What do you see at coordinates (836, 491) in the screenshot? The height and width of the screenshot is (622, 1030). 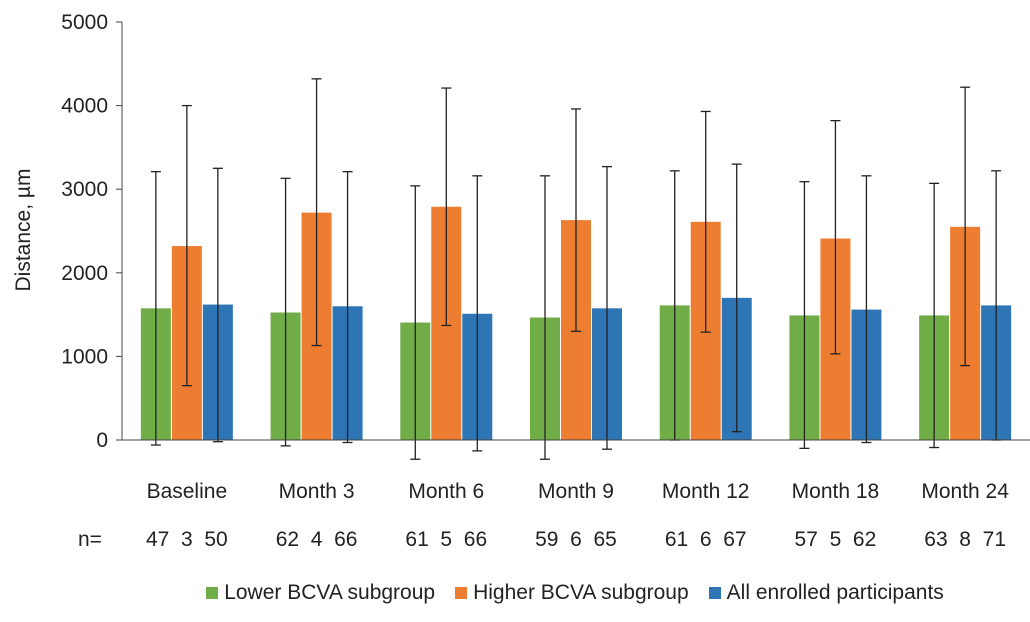 I see `x-tick-label: Month 18` at bounding box center [836, 491].